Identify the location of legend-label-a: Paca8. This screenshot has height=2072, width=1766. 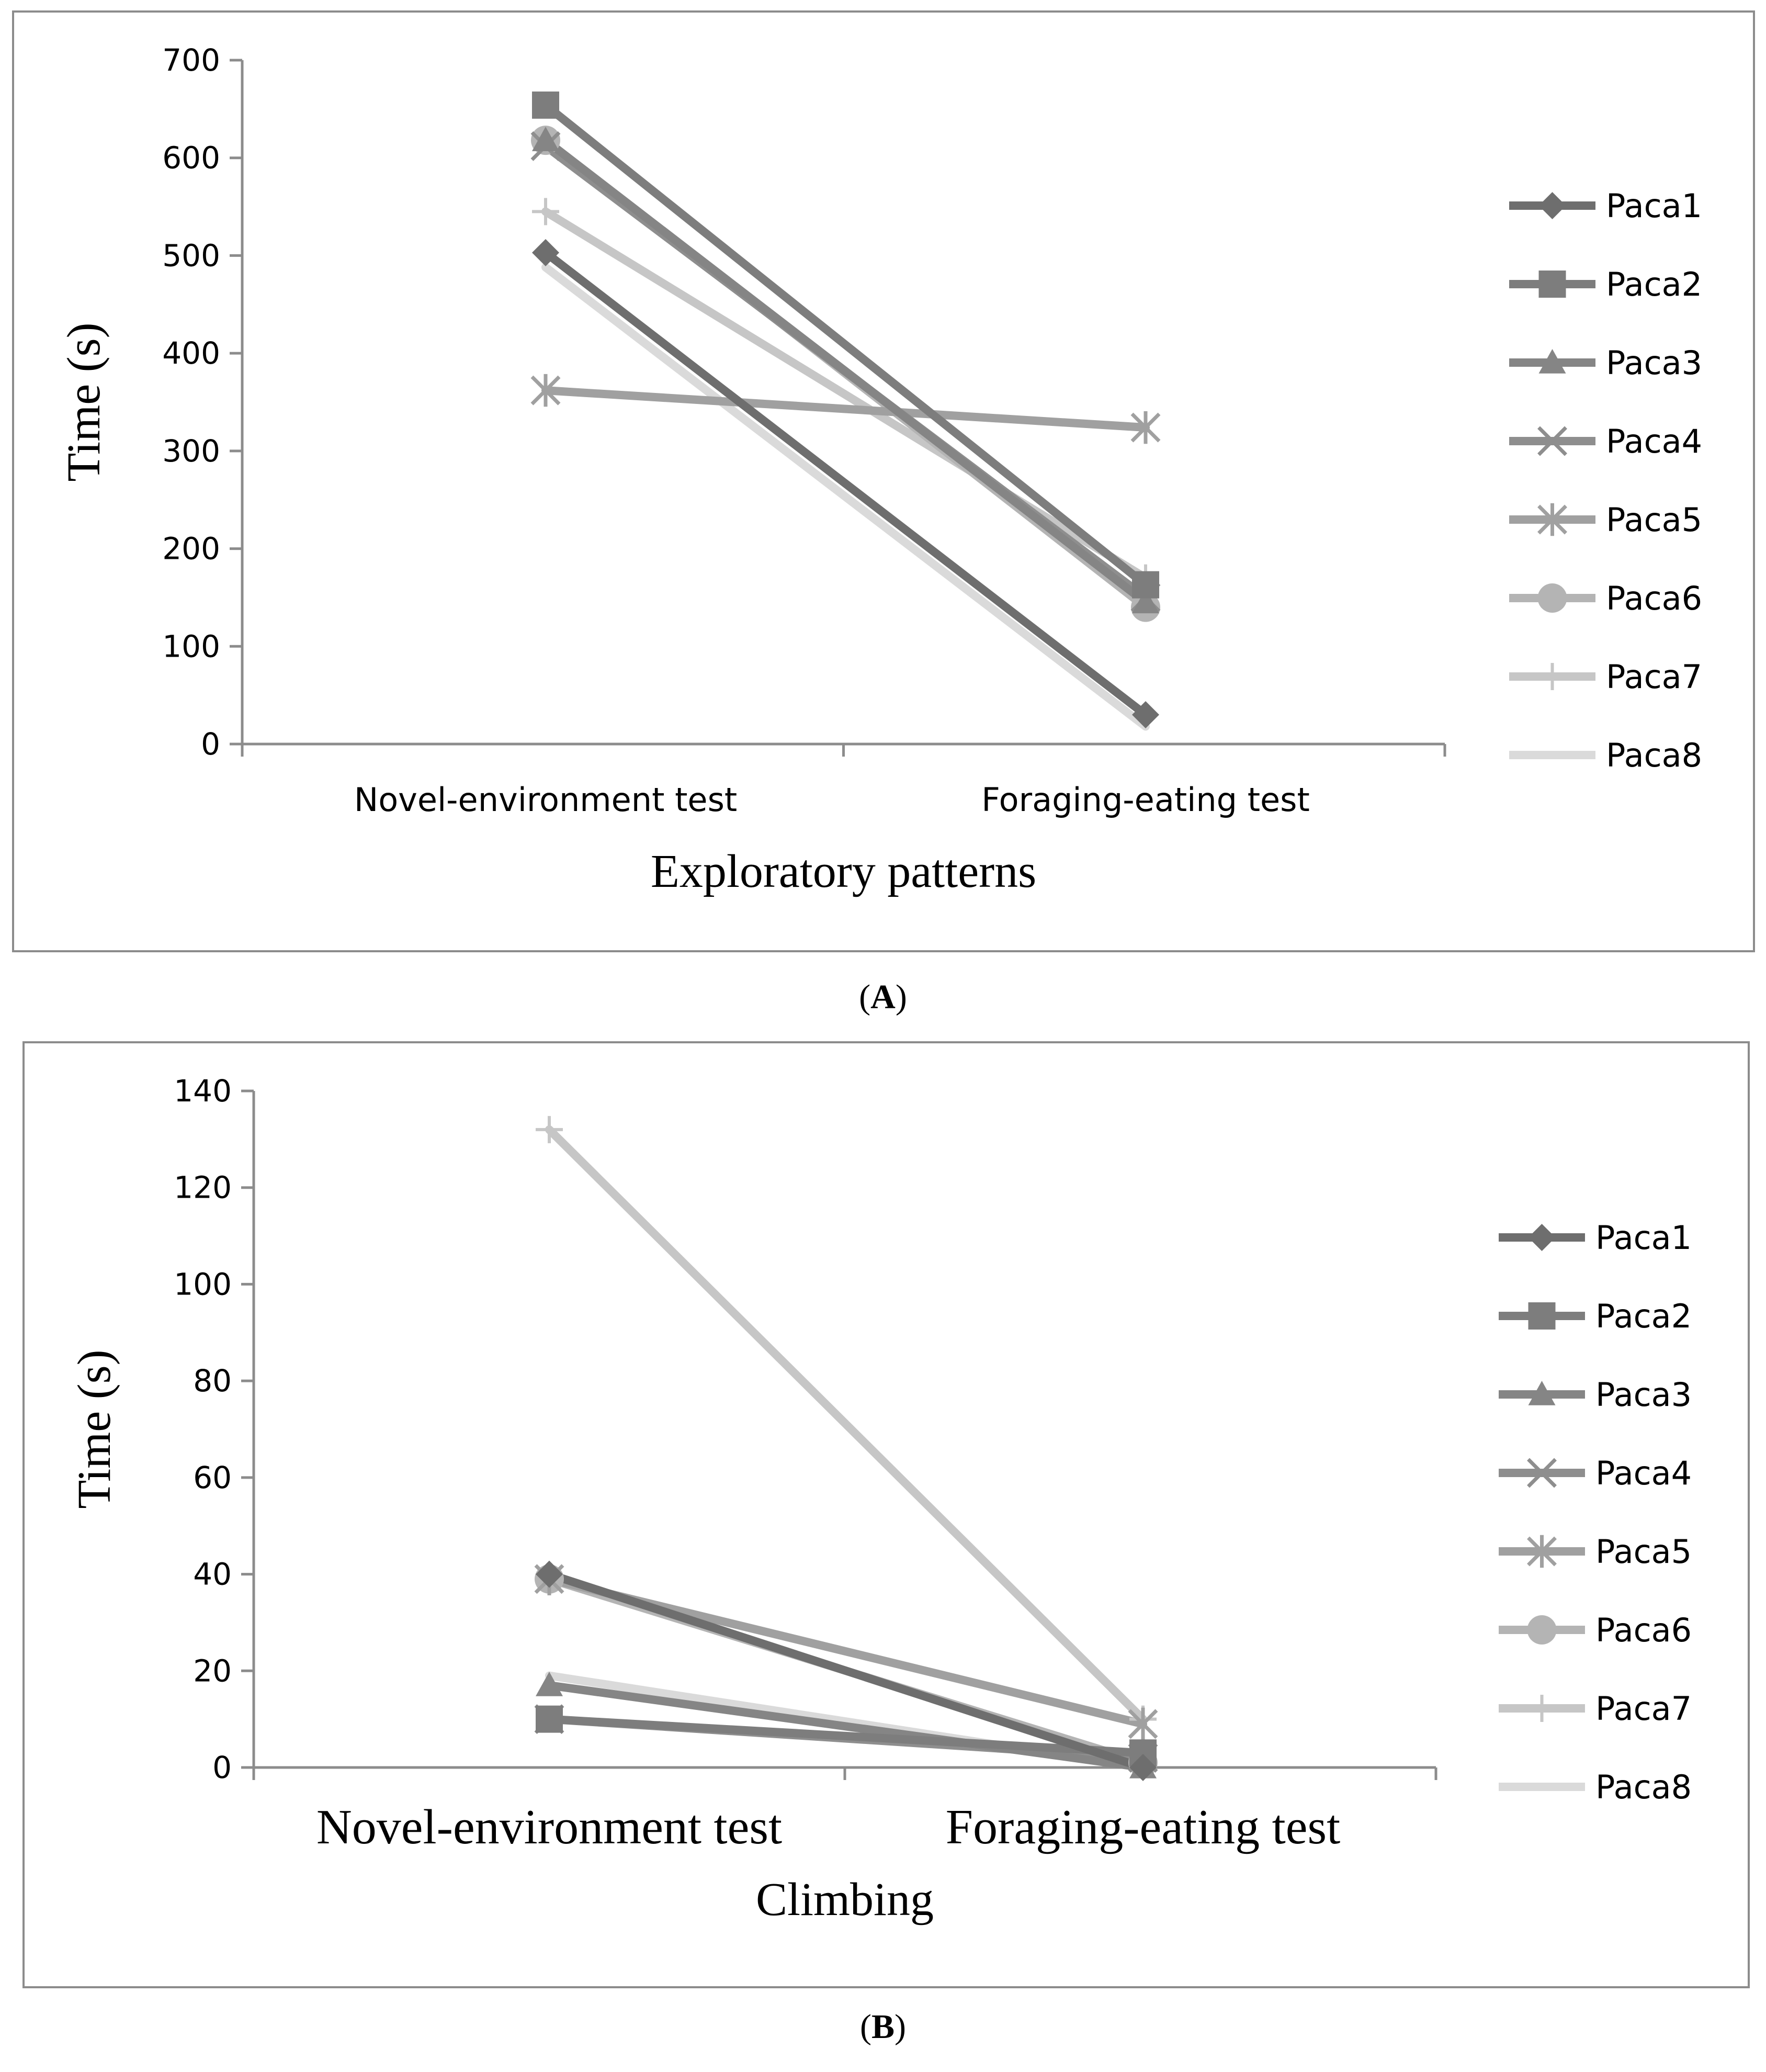
(1654, 755).